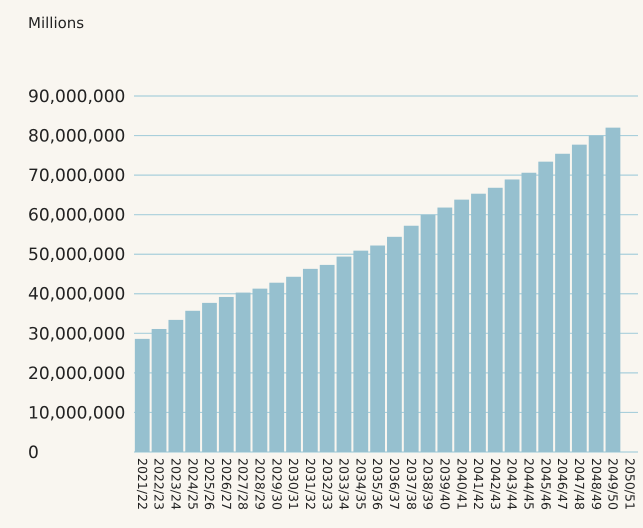  I want to click on y-tick-label: 50,000,000, so click(77, 255).